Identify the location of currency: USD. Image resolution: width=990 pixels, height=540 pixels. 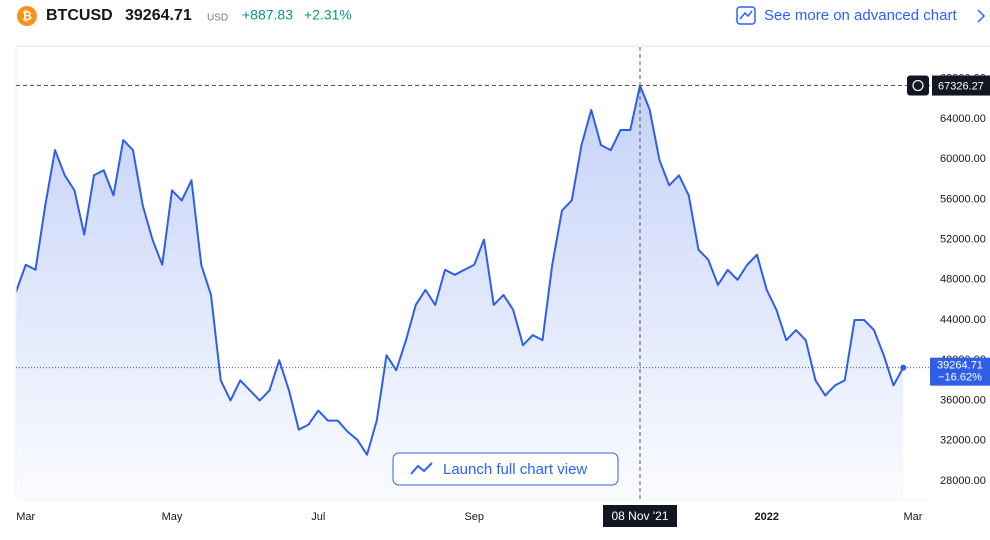
(217, 18).